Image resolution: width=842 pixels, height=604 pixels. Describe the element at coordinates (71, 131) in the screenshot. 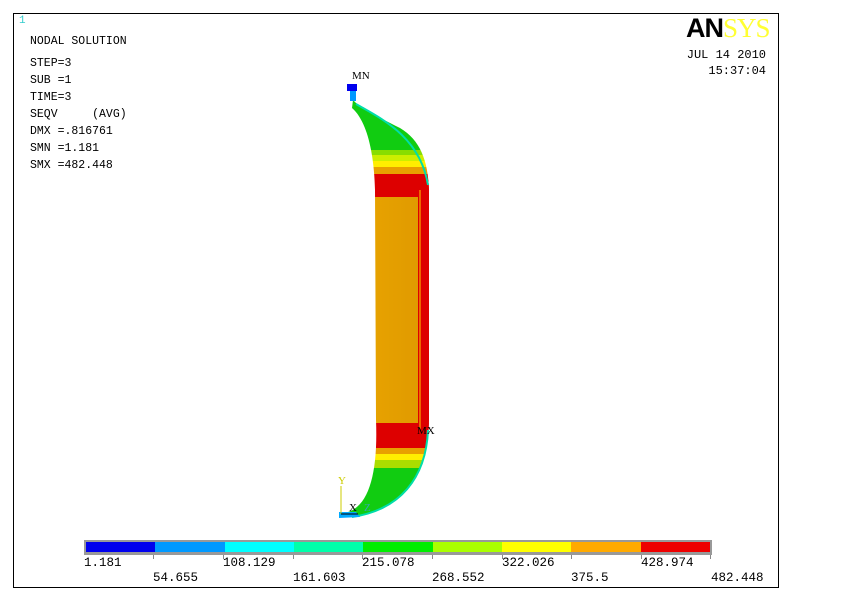

I see `info-dmx: DMX =.816761` at that location.